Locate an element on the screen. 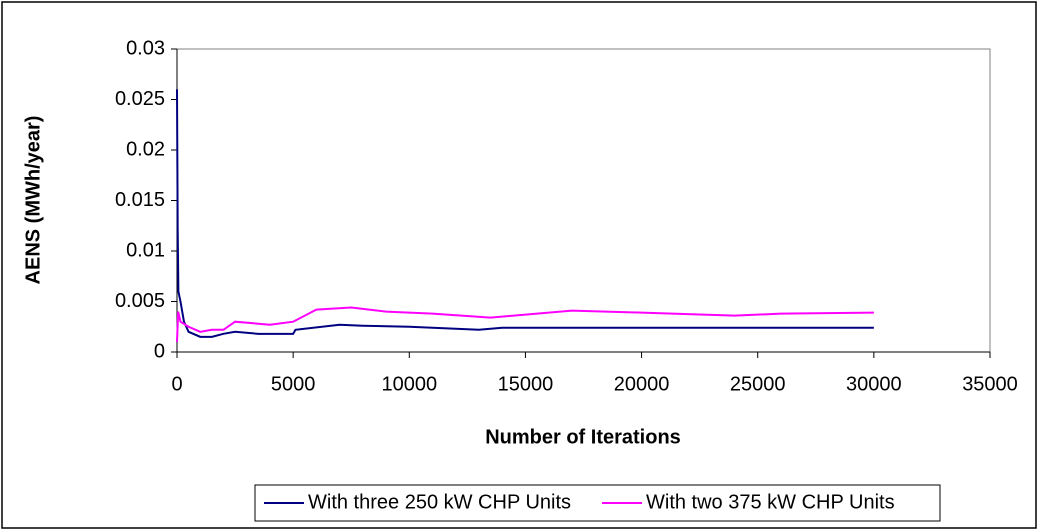 The width and height of the screenshot is (1039, 531). y-axis-title: AENS (MWh/year) is located at coordinates (33, 200).